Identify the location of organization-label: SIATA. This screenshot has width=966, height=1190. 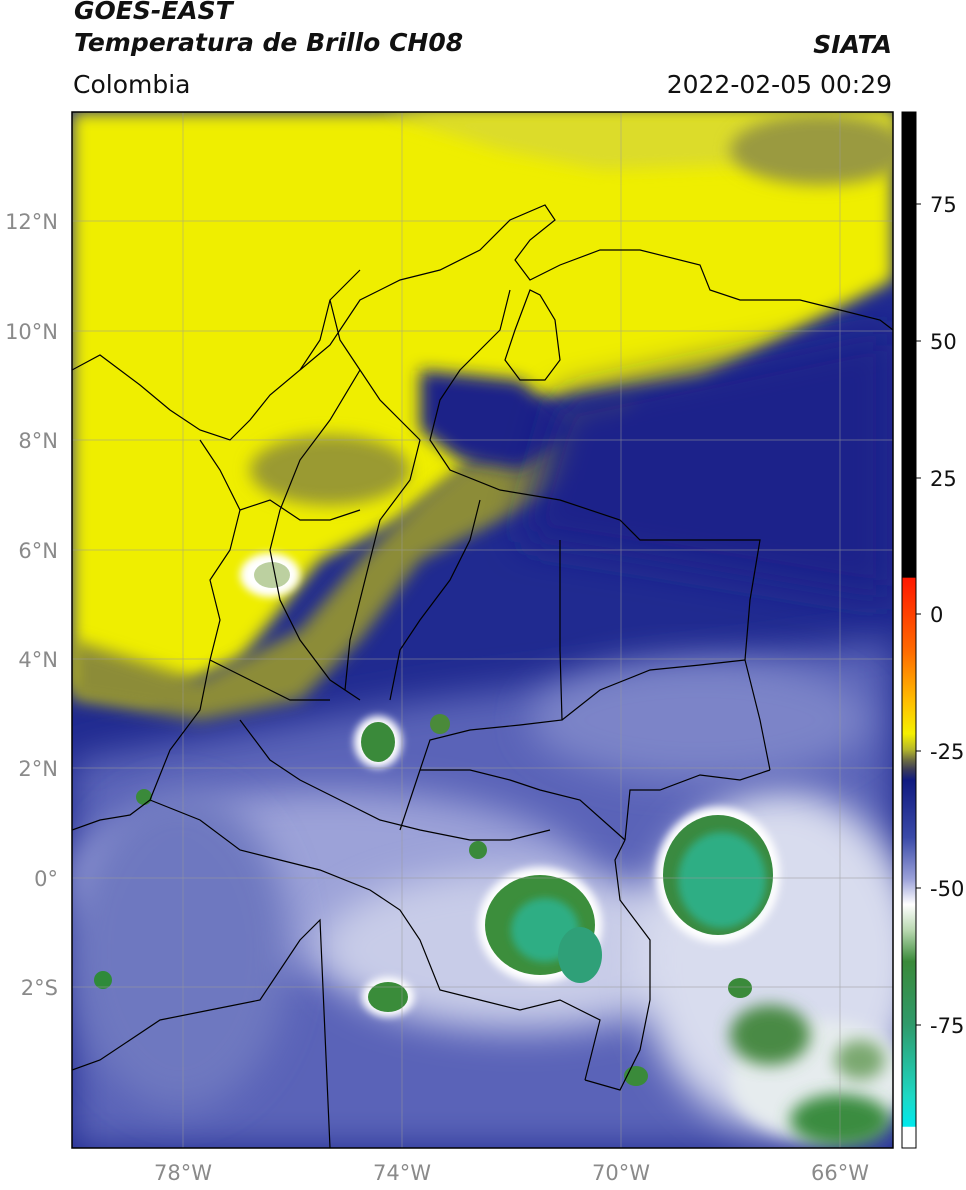
(852, 44).